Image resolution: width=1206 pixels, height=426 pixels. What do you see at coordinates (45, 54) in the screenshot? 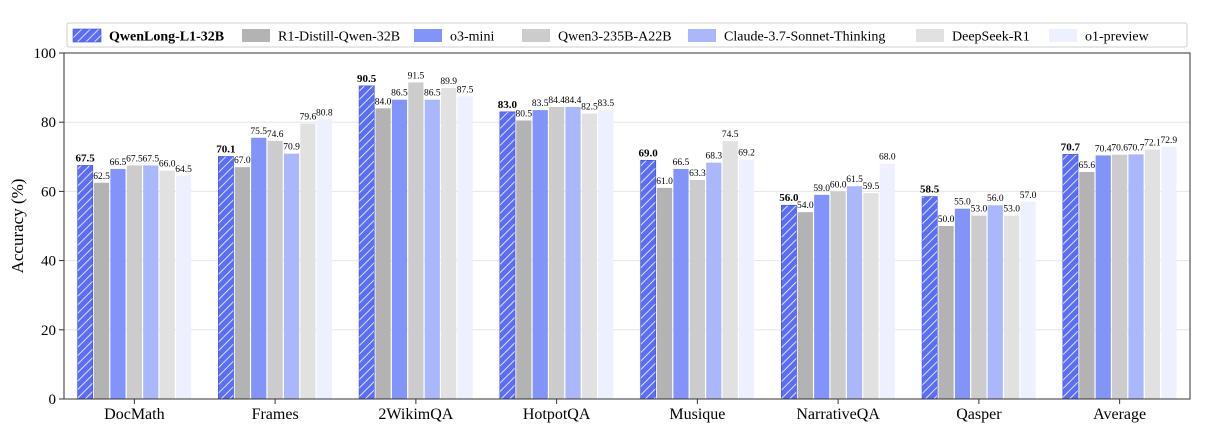
I see `y-tick-label: 100` at bounding box center [45, 54].